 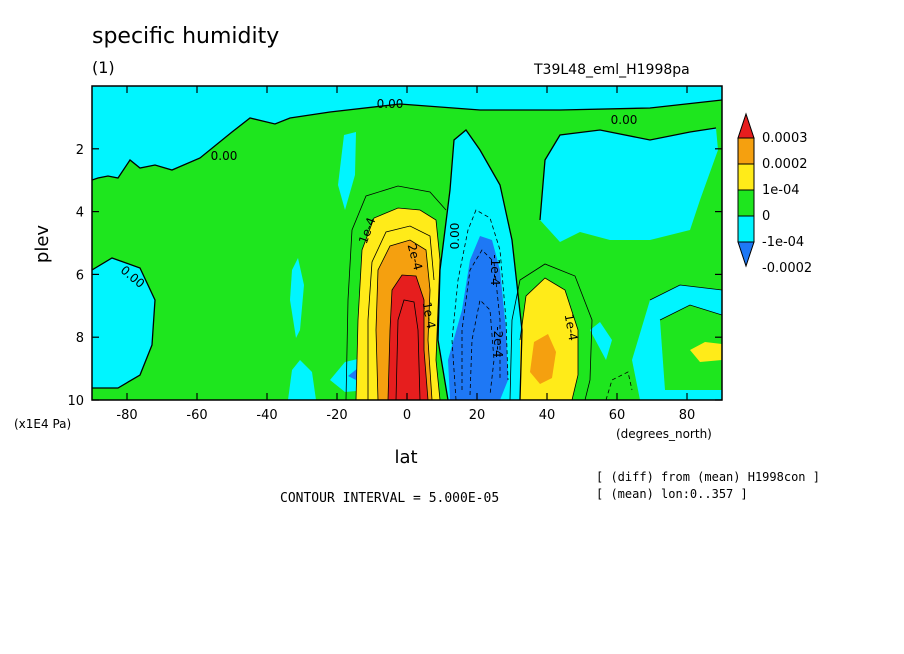 What do you see at coordinates (407, 415) in the screenshot?
I see `x-tick-label: 0` at bounding box center [407, 415].